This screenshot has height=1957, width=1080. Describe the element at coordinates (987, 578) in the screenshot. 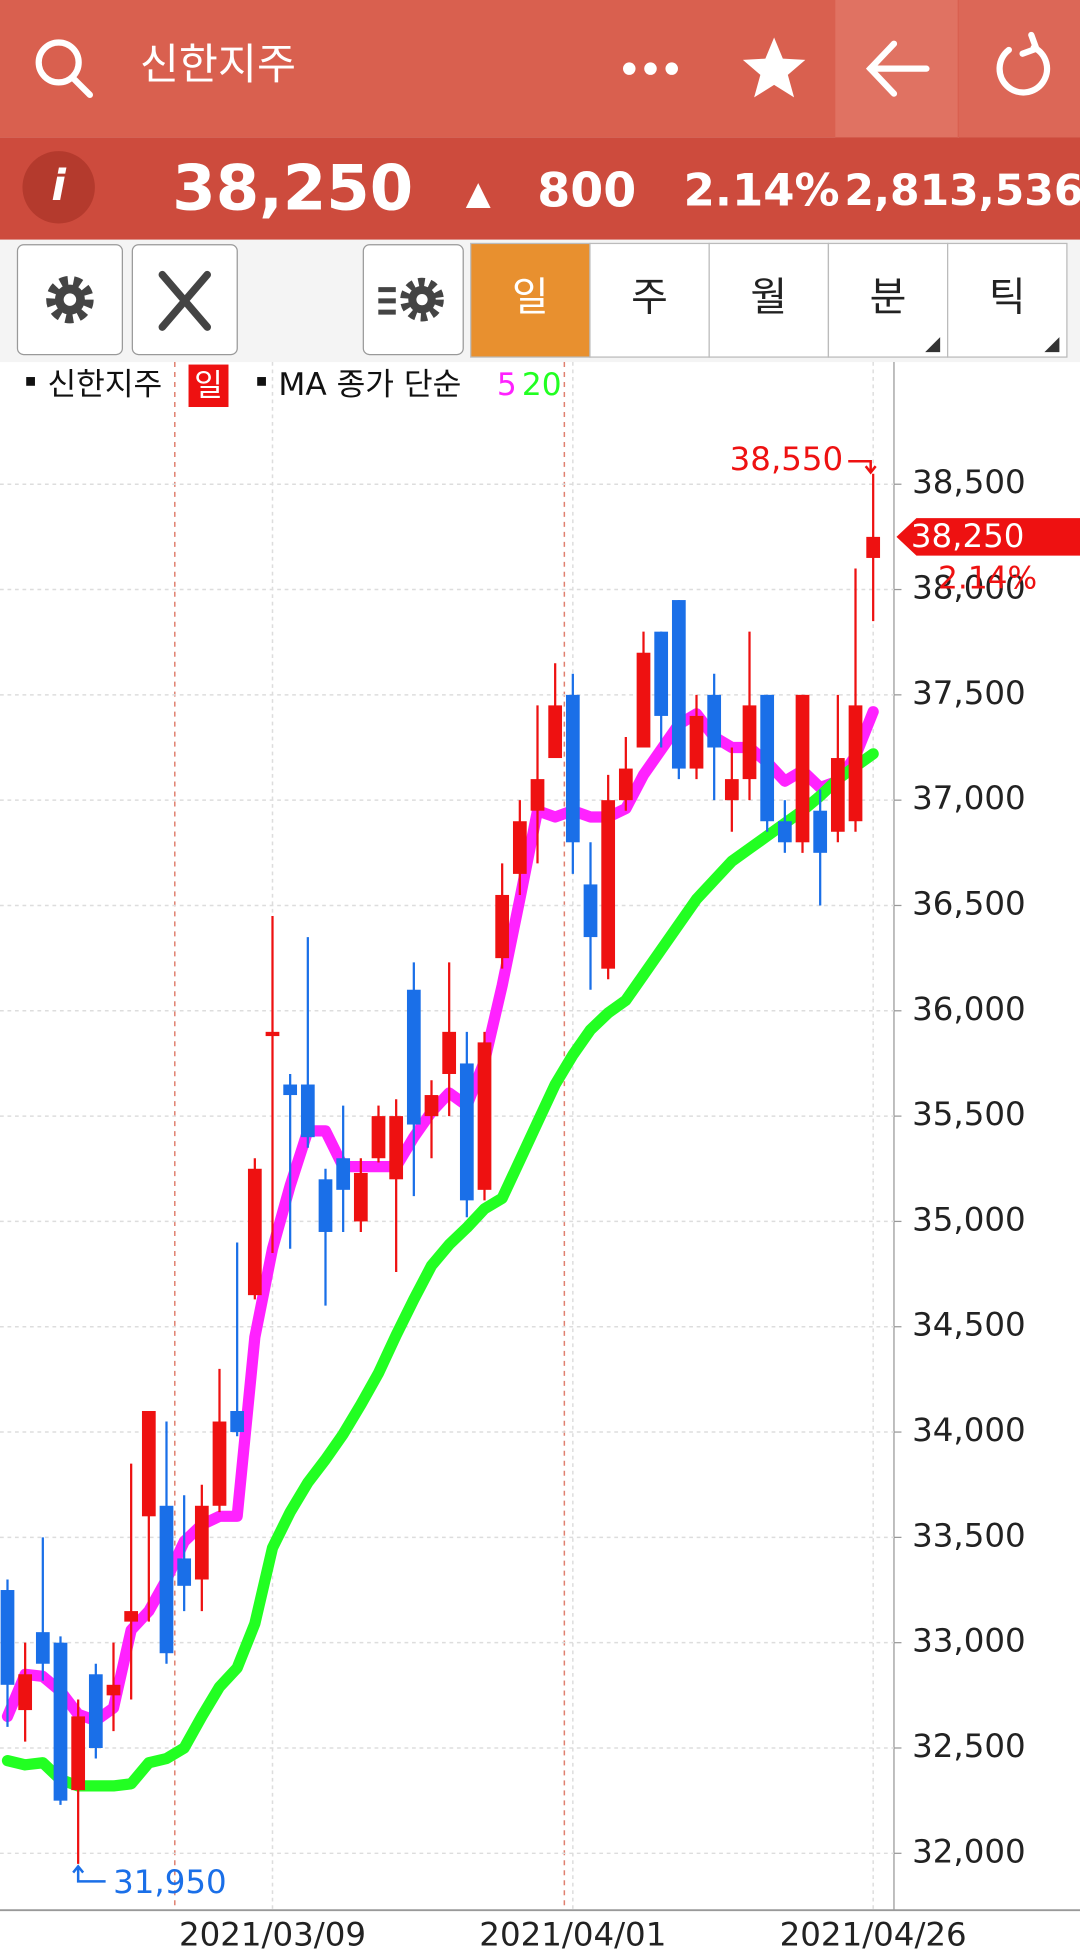

I see `last-change-label: 2.14%` at that location.